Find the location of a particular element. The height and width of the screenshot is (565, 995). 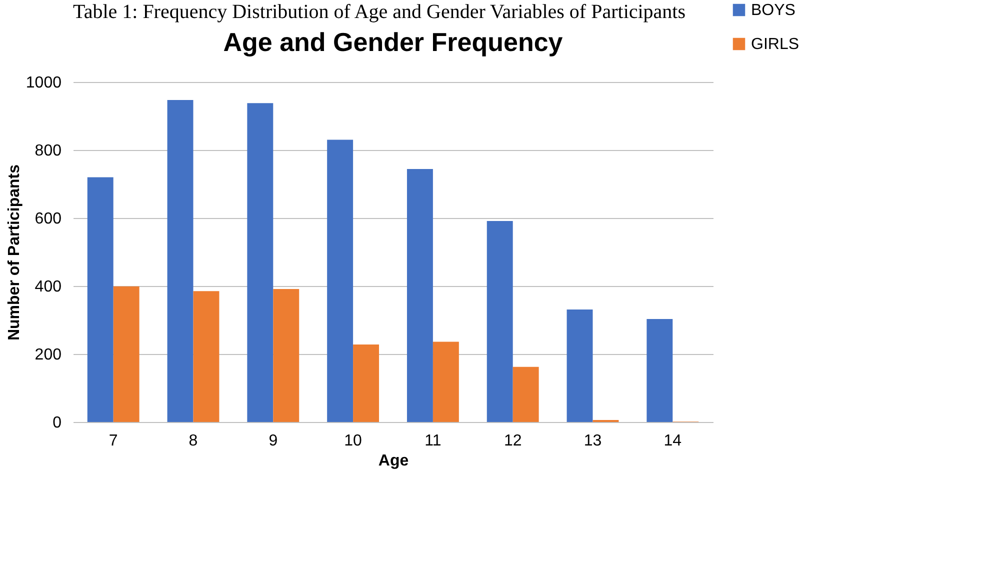

y-tick-label: 1000 is located at coordinates (44, 83).